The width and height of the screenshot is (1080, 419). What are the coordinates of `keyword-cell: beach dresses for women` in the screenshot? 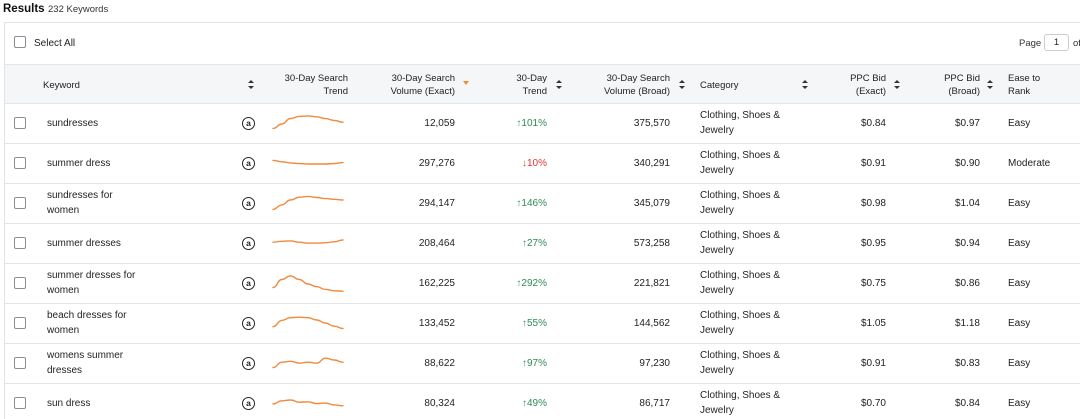 It's located at (102, 323).